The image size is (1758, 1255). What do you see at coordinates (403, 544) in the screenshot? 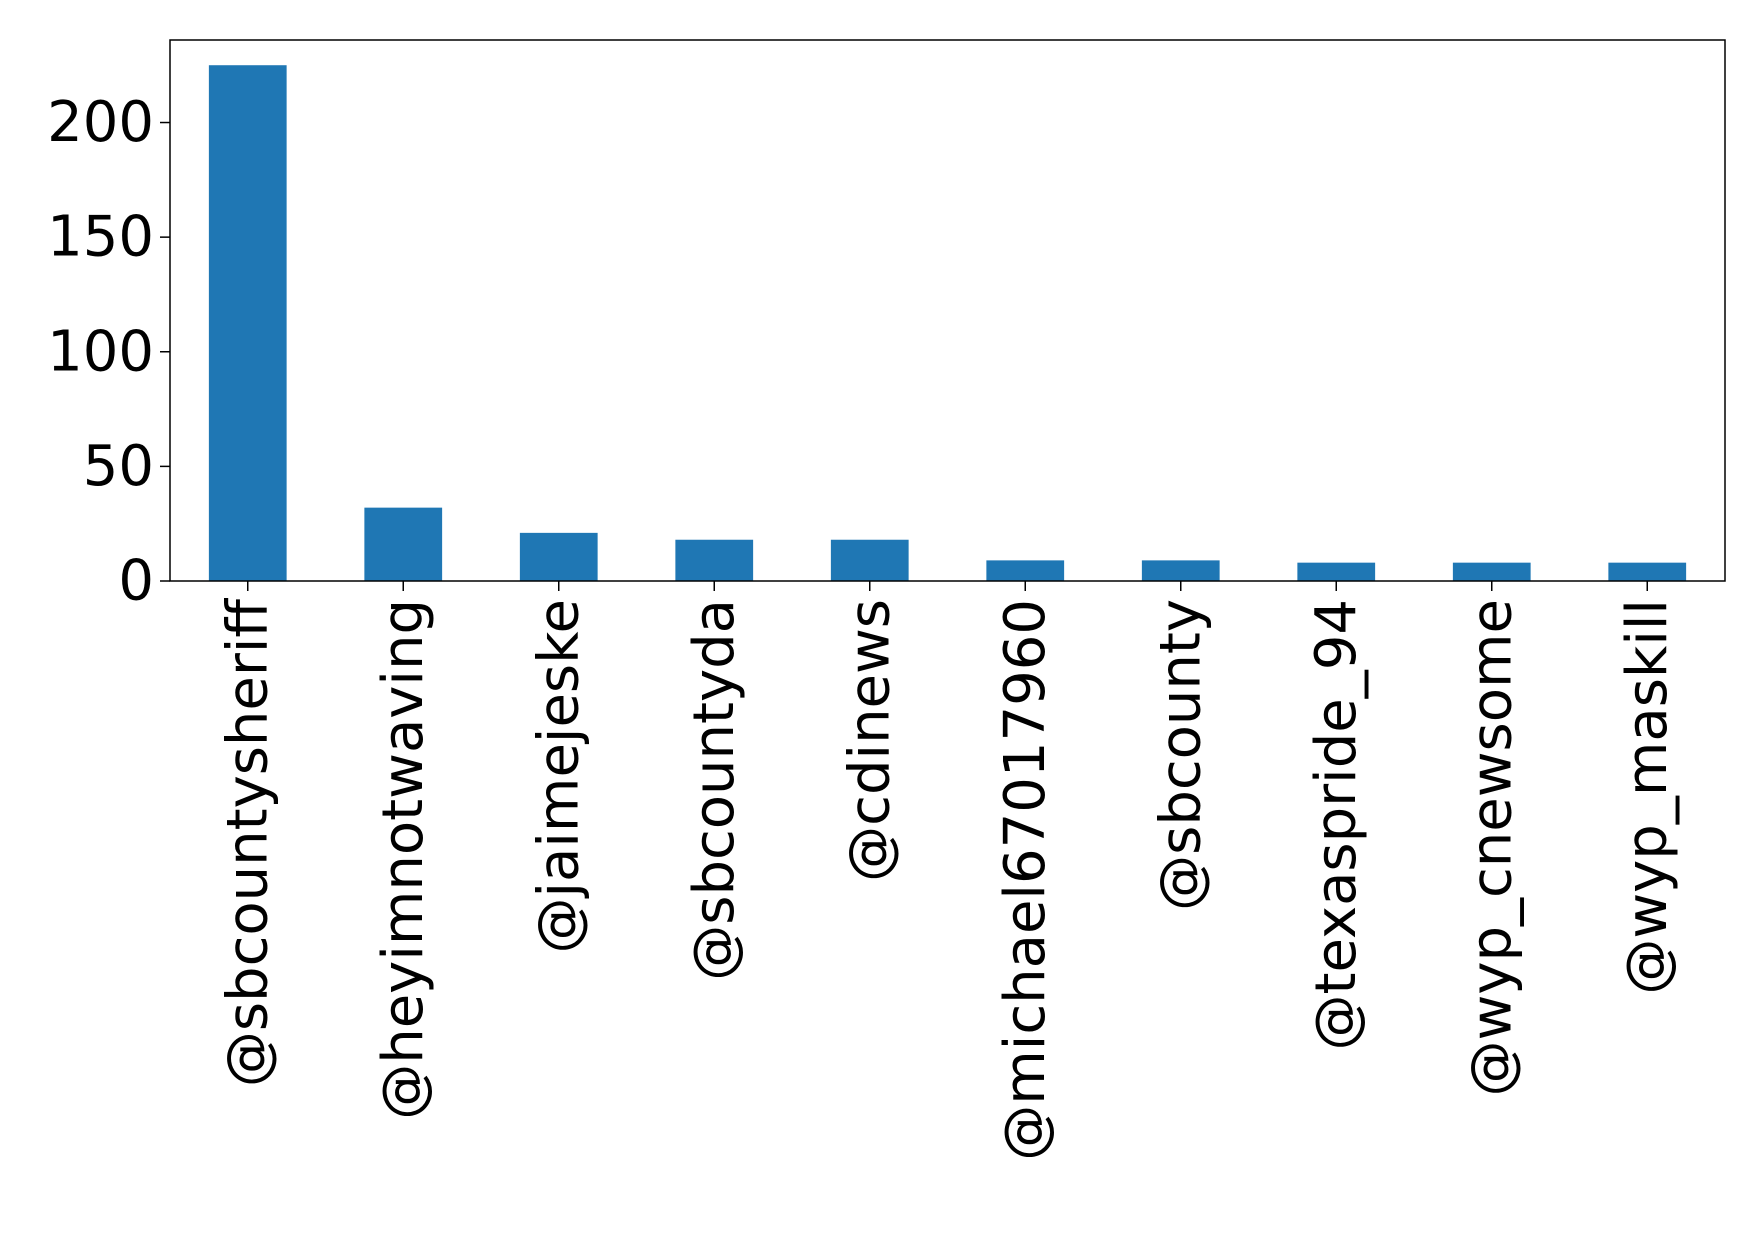
I see `bar-heyimnotwaving` at bounding box center [403, 544].